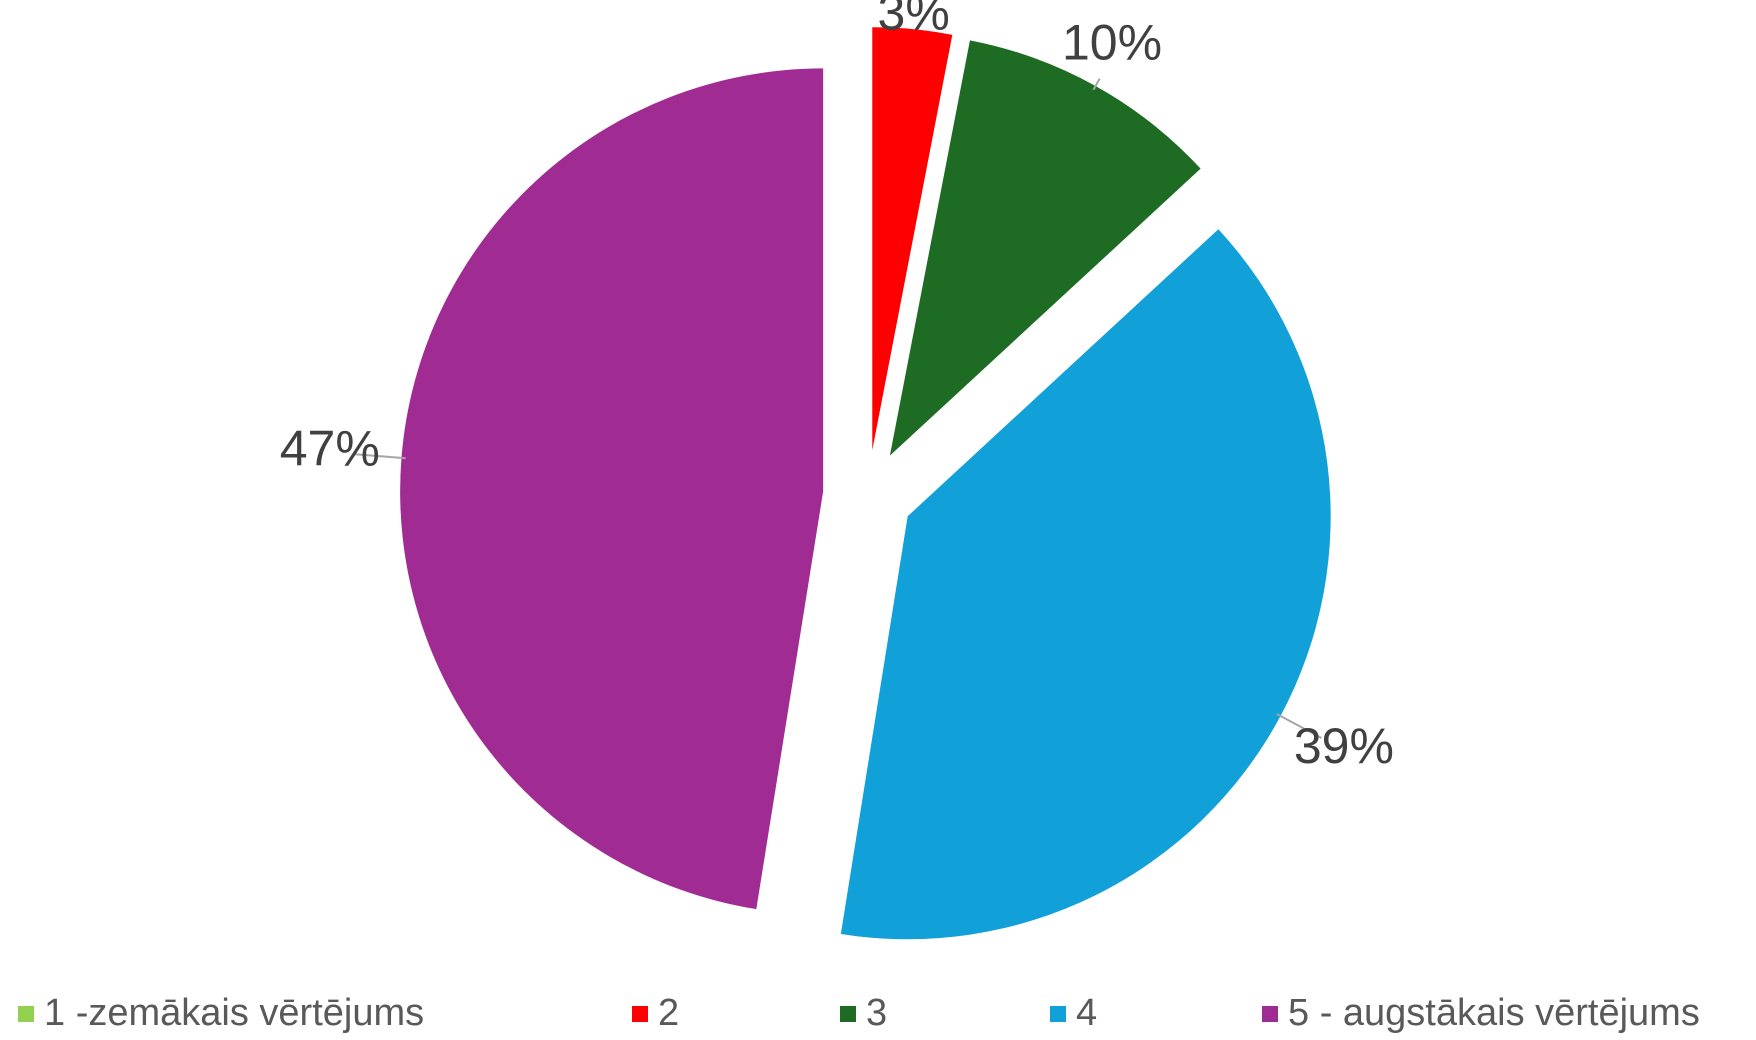 The image size is (1756, 1040). I want to click on legend-label-1: 1 -zemākais vērtējums, so click(234, 1013).